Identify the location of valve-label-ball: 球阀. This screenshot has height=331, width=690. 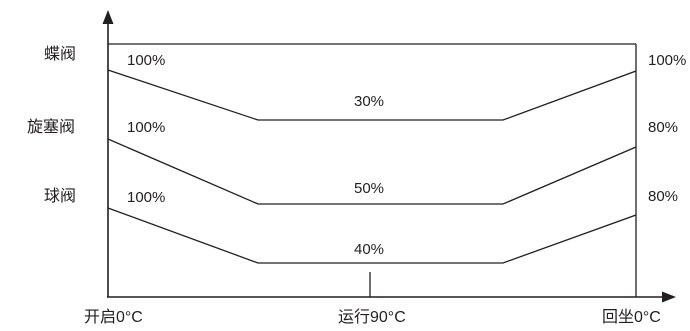
(60, 196).